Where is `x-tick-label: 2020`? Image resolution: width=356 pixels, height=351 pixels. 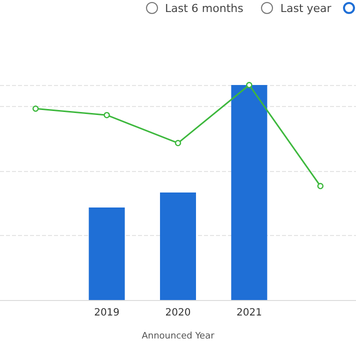
x-tick-label: 2020 is located at coordinates (178, 313).